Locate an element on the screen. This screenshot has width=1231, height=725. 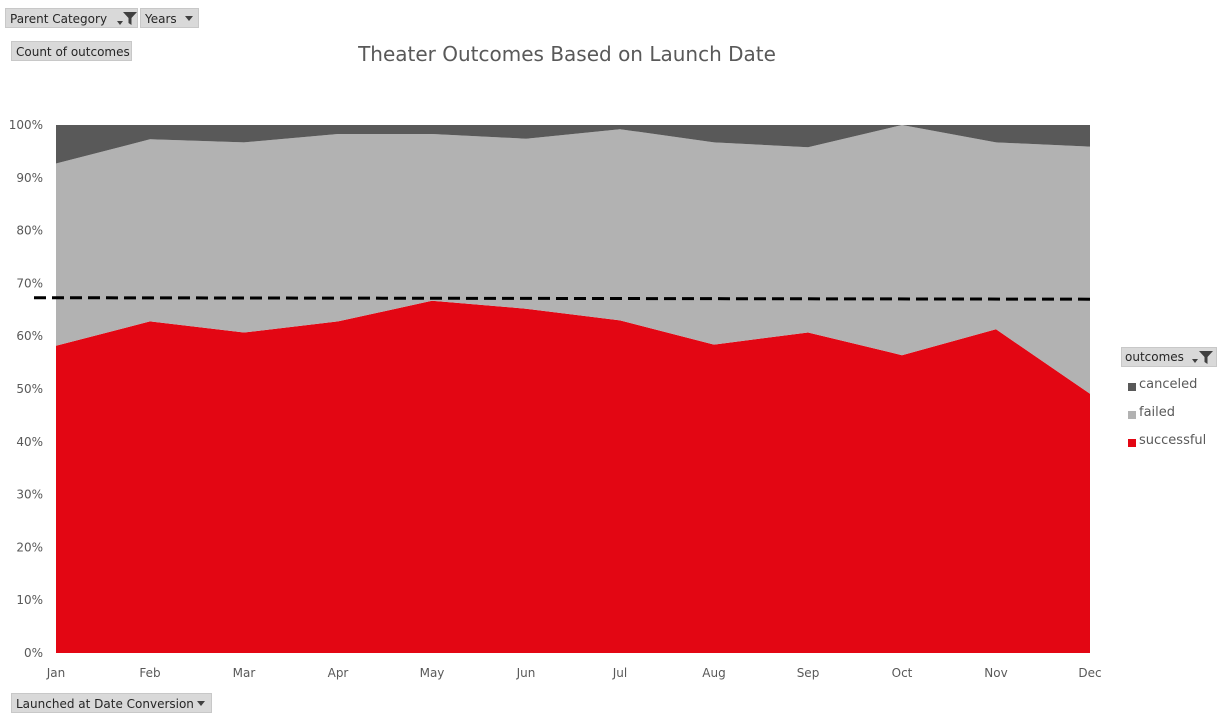
launched-at-date-label: Launched at Date Conversion is located at coordinates (105, 704).